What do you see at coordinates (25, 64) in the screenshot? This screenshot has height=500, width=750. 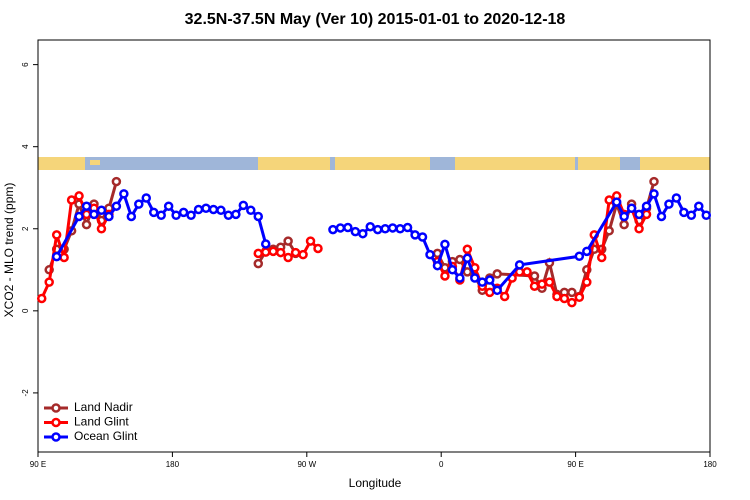 I see `y-tick-label: 6` at bounding box center [25, 64].